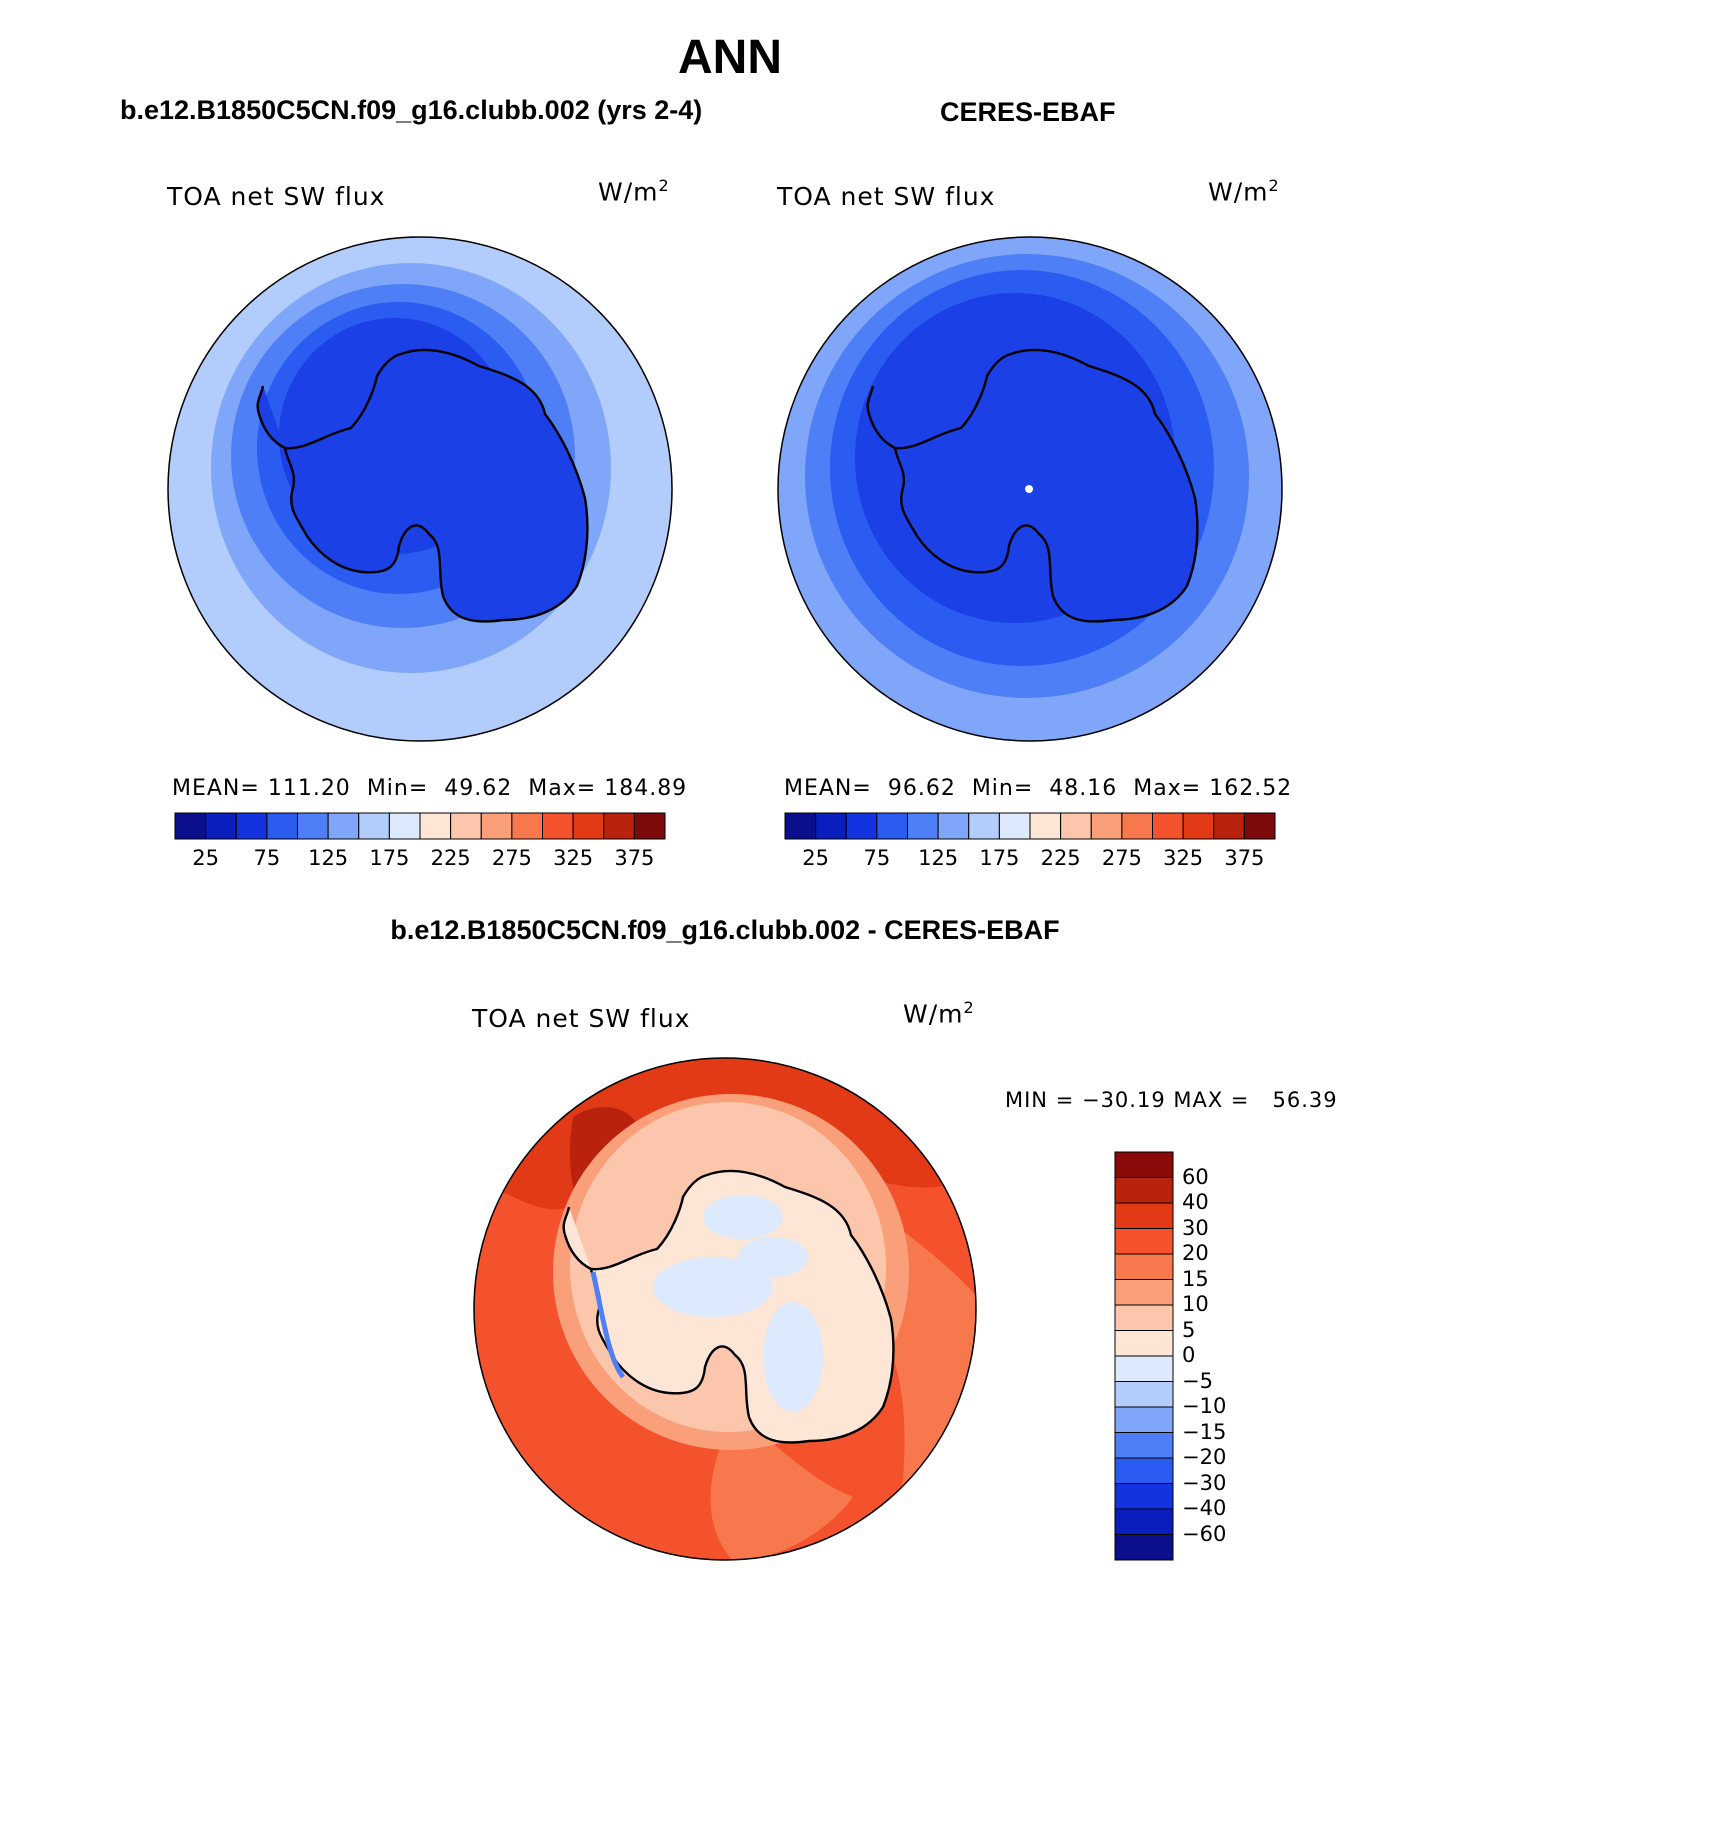 The width and height of the screenshot is (1710, 1840). I want to click on diff-interior-negative, so click(738, 1303).